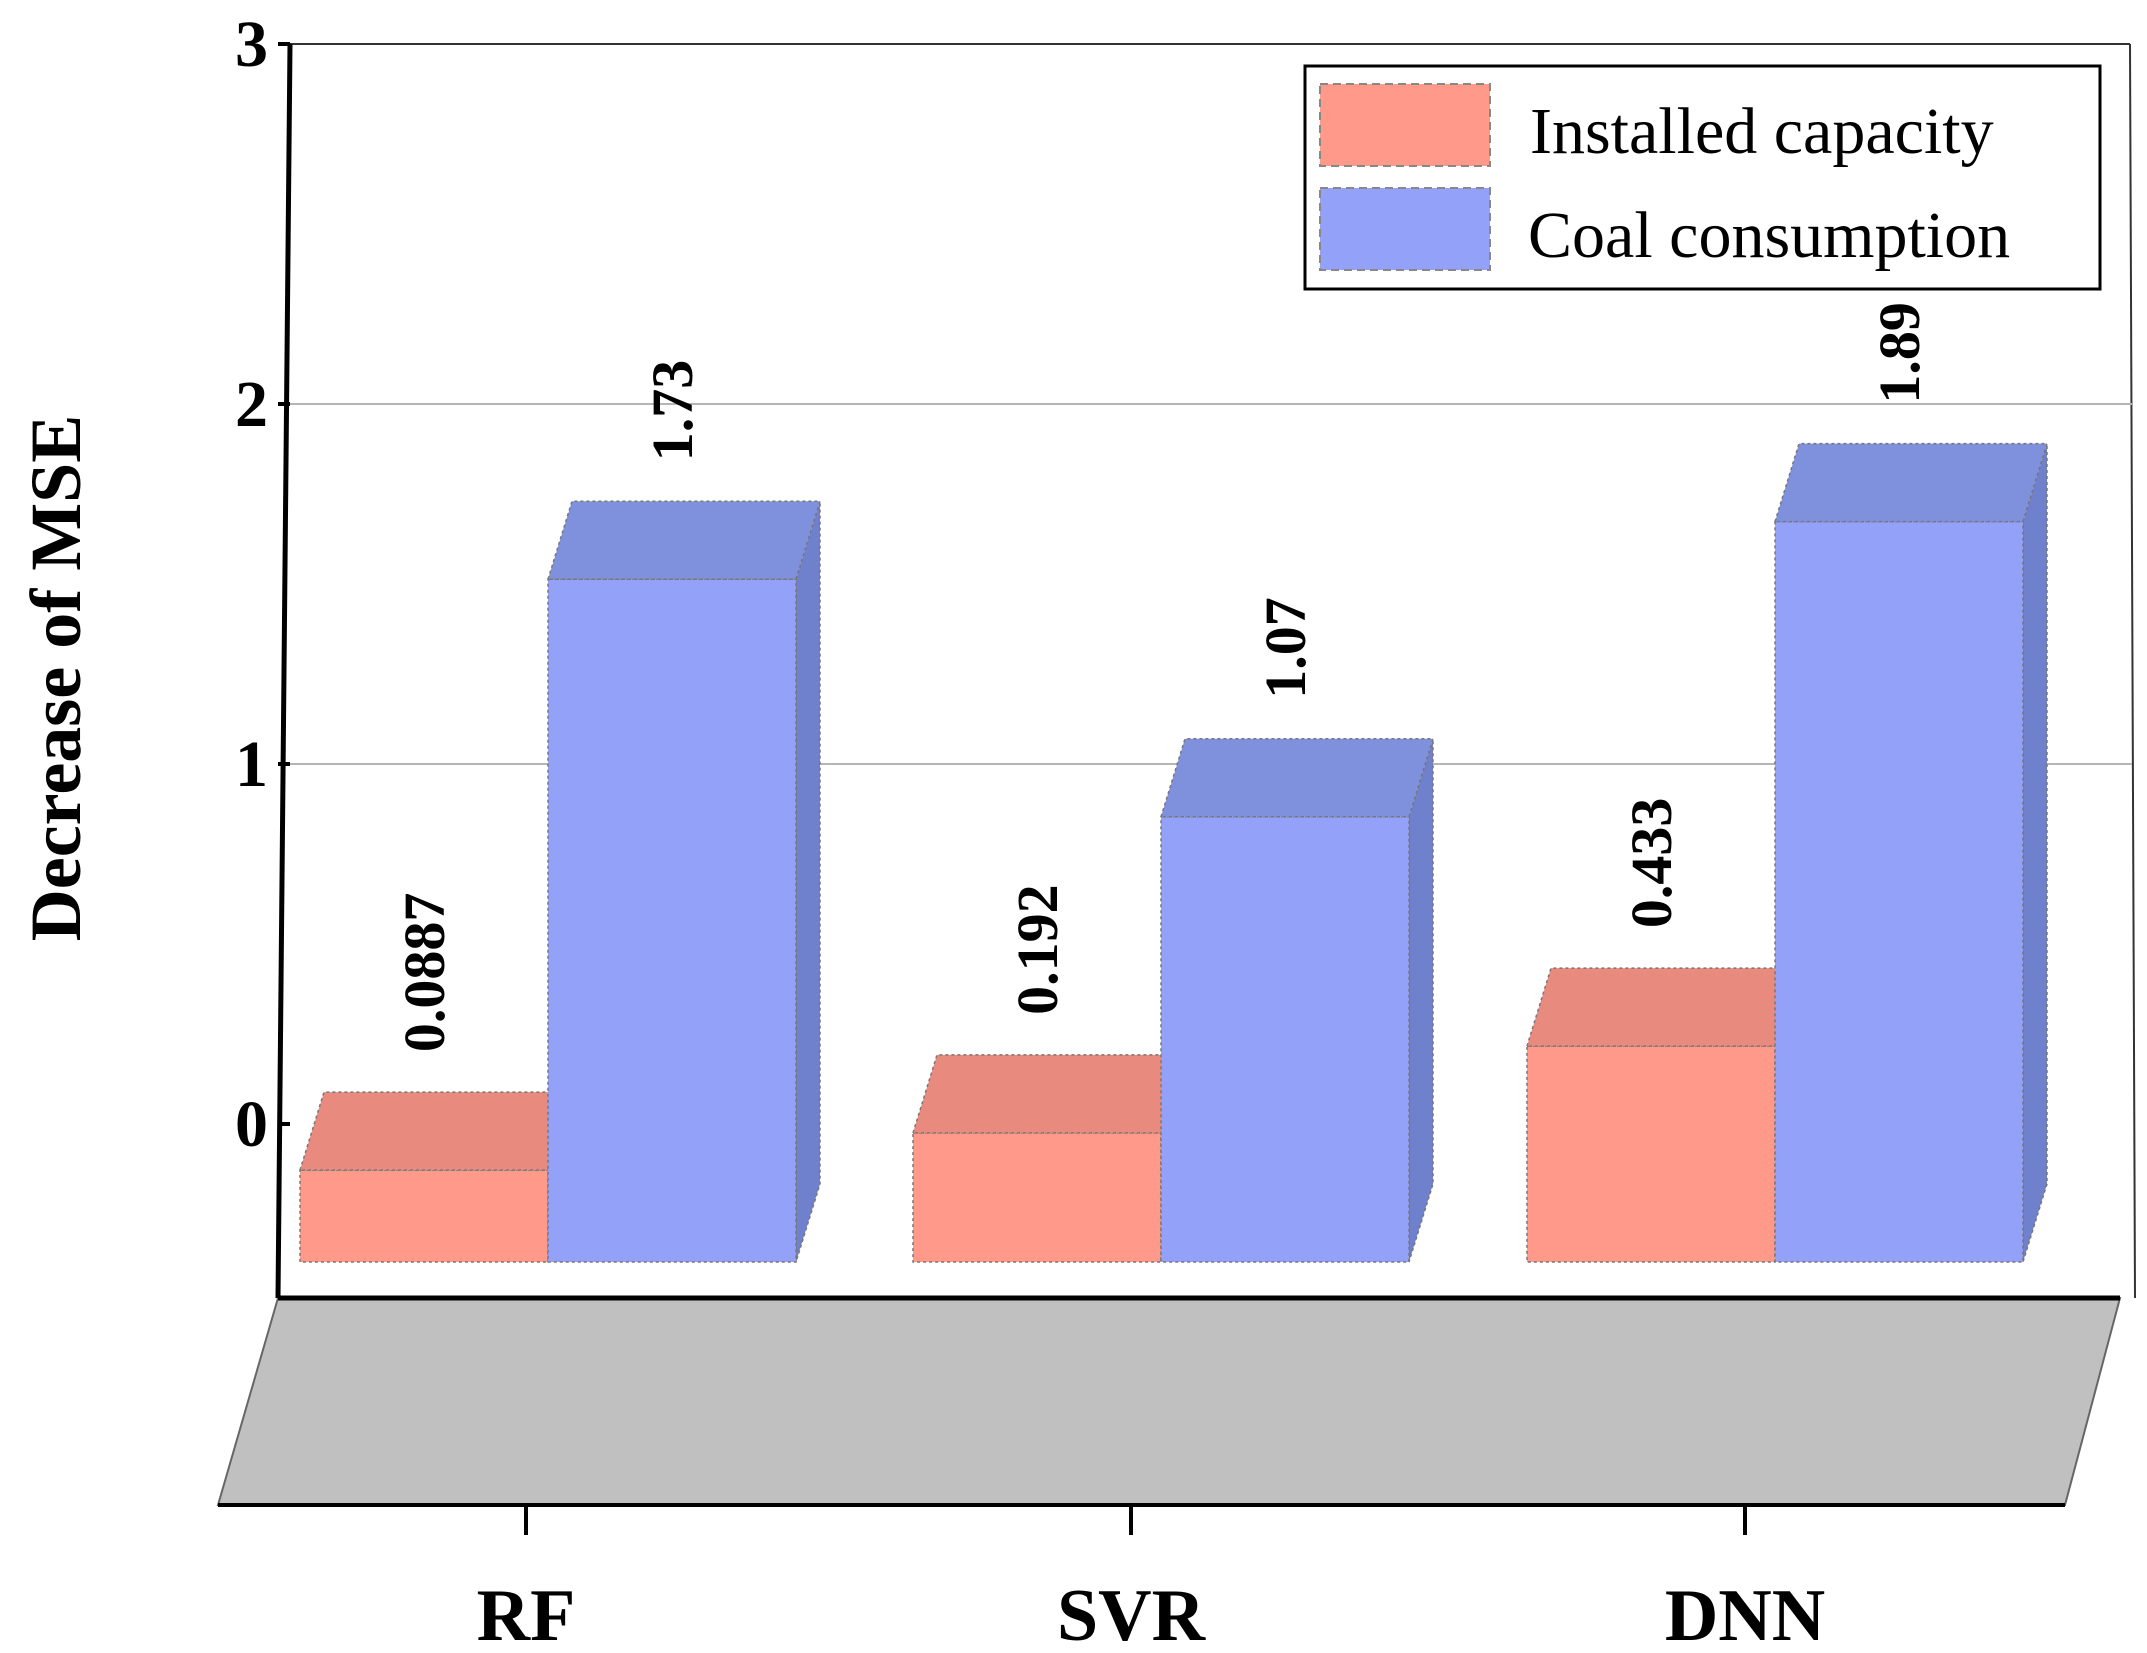 The image size is (2147, 1653). What do you see at coordinates (1285, 648) in the screenshot?
I see `bar-value-label: 1.07` at bounding box center [1285, 648].